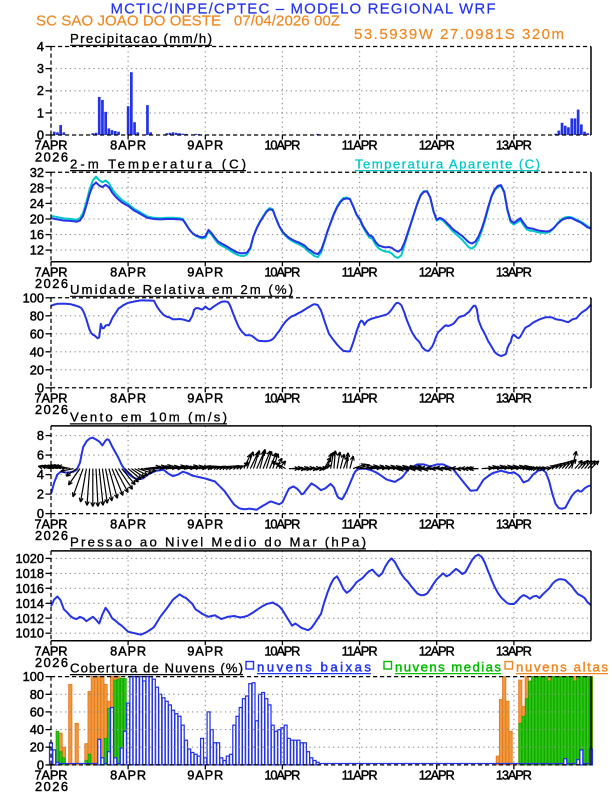 This screenshot has width=612, height=792. Describe the element at coordinates (30, 603) in the screenshot. I see `svg-text: 1014` at that location.